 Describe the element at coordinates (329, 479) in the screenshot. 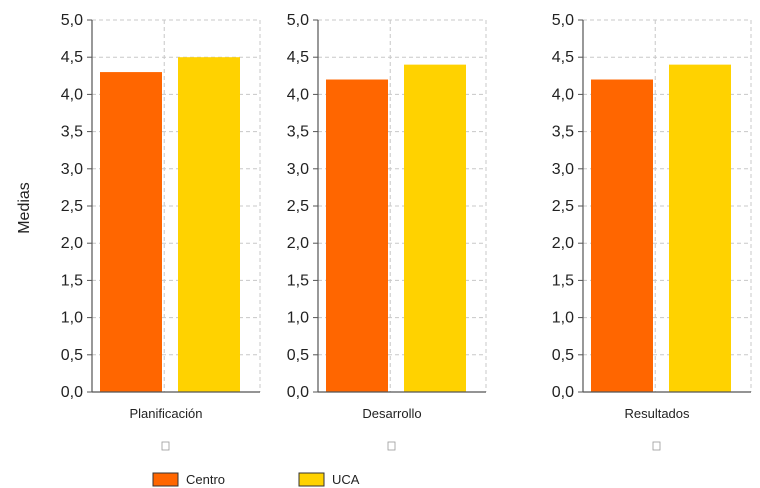

I see `legend-item-uca: UCA` at that location.